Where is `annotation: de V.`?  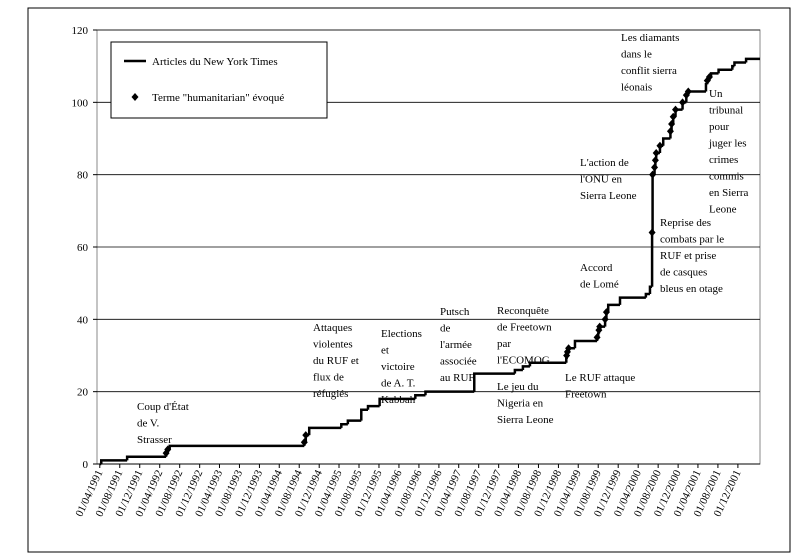 annotation: de V. is located at coordinates (148, 424).